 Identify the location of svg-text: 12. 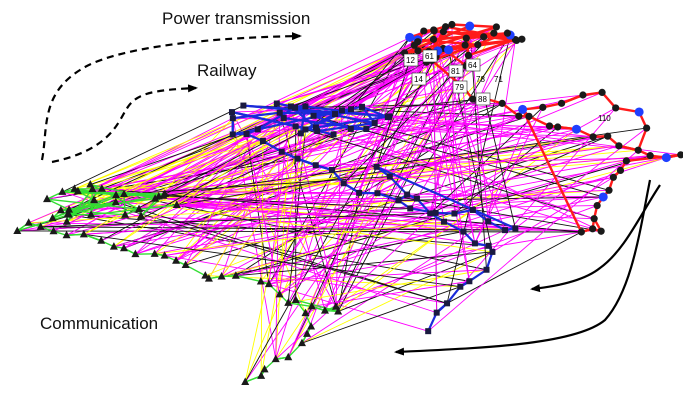
(410, 60).